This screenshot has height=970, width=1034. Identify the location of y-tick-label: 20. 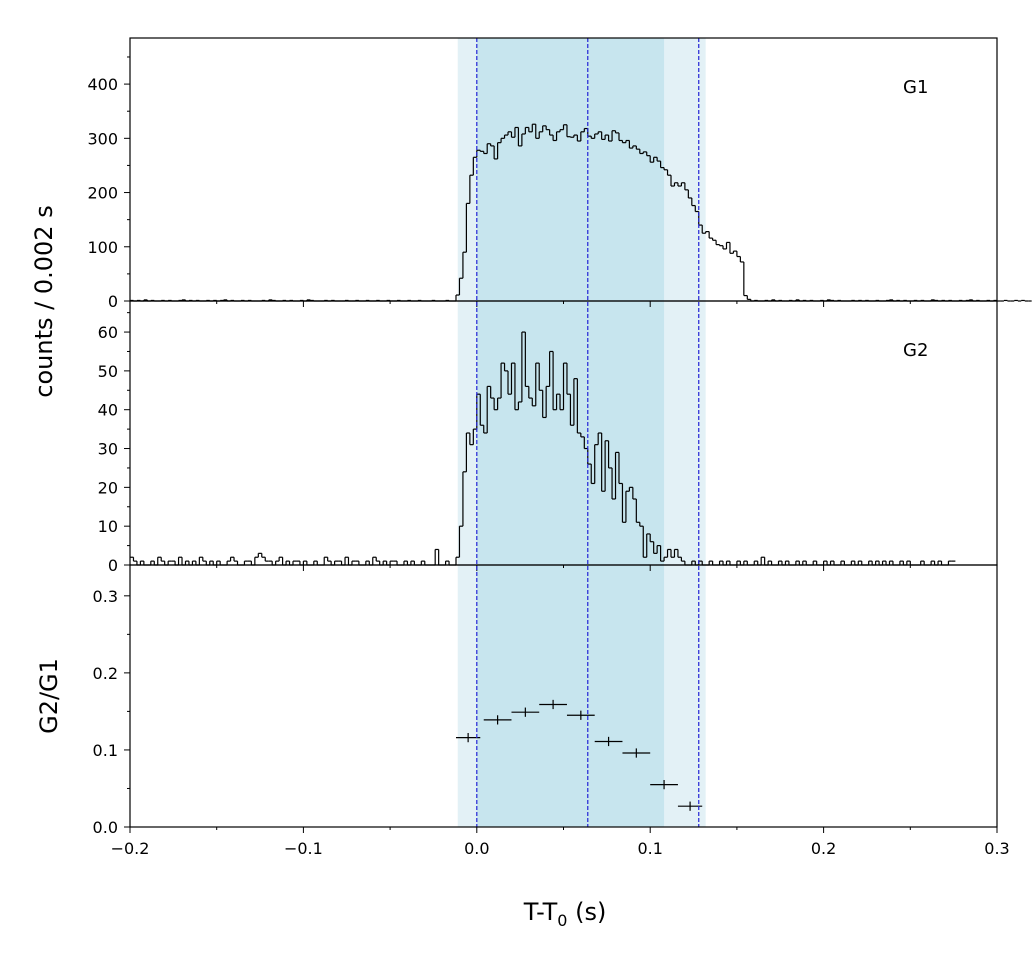
(108, 487).